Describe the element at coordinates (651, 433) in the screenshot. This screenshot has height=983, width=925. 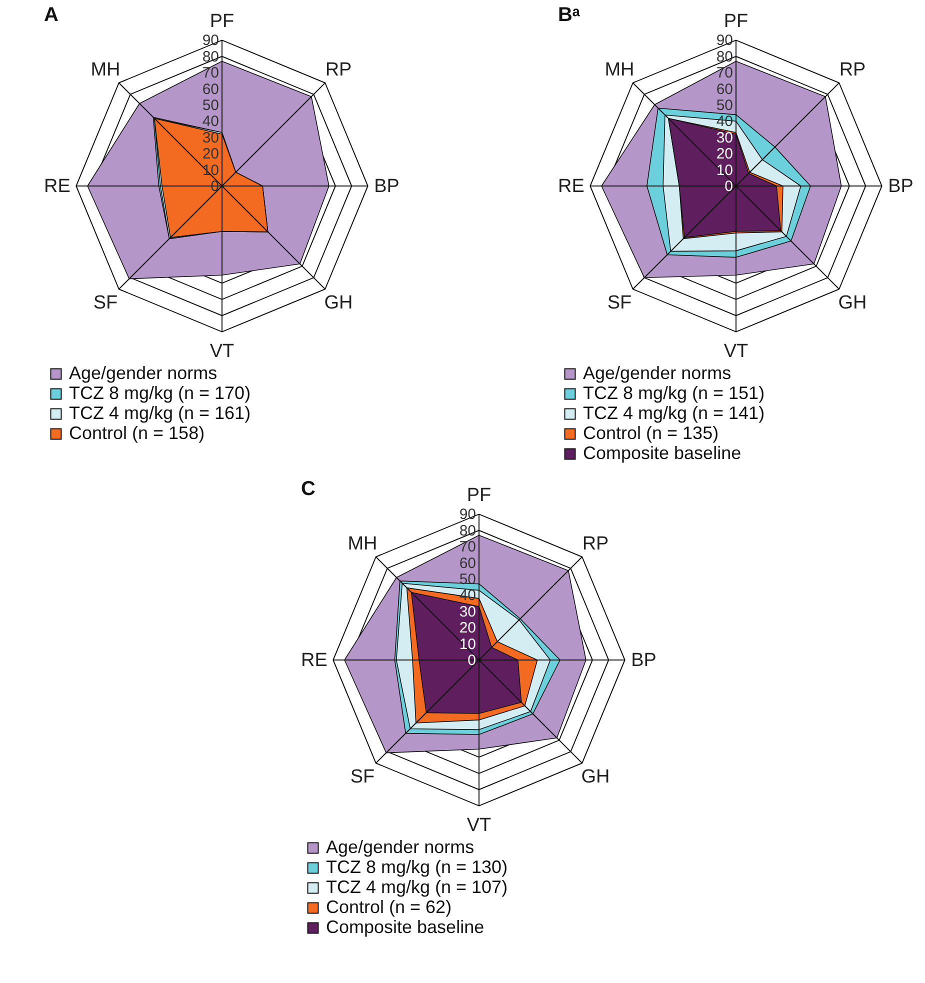
I see `legend-label: Control (n = 135)` at that location.